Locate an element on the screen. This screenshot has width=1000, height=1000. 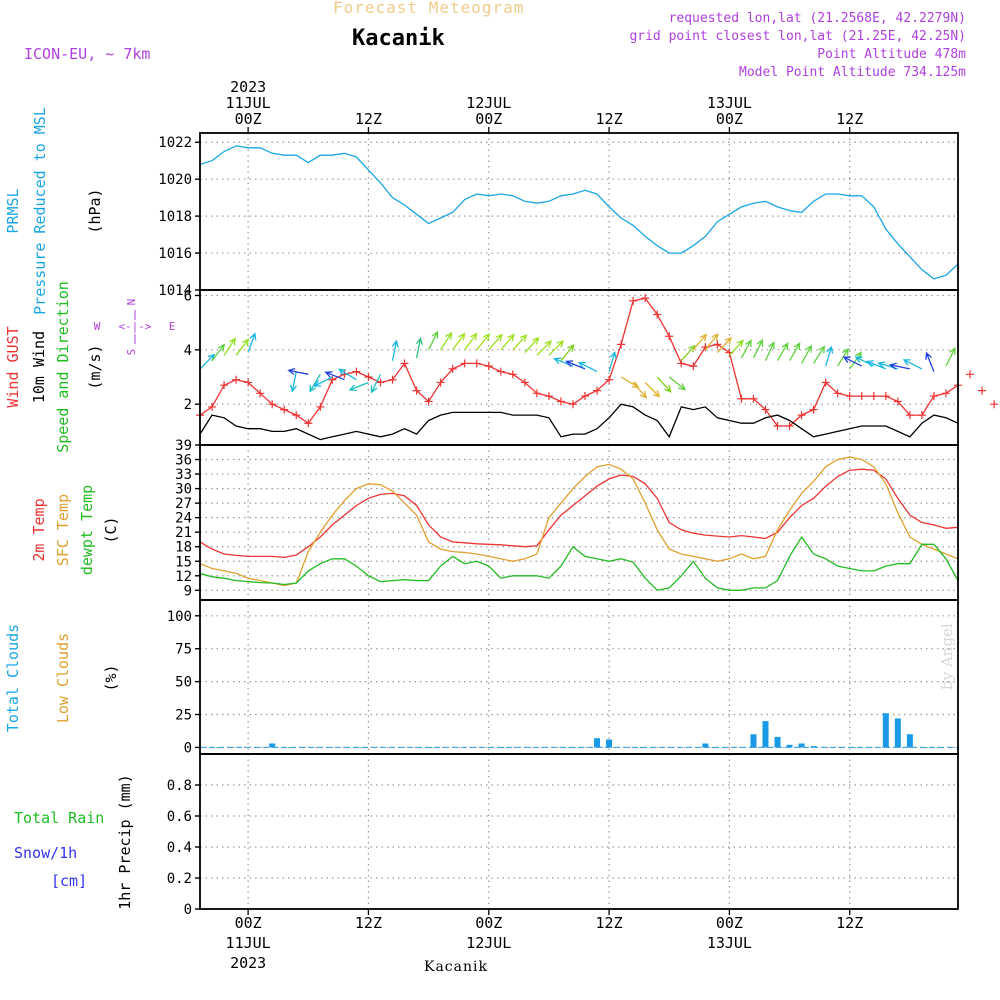
y-tick-label: 50 is located at coordinates (183, 683).